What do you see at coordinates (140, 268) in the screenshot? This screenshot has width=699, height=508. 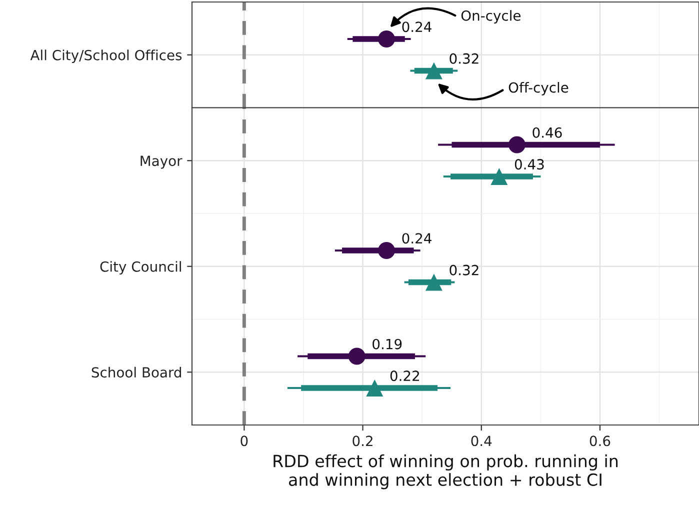 I see `y-tick-label: City Council` at bounding box center [140, 268].